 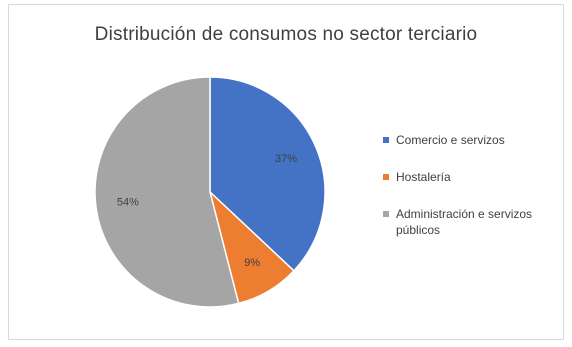 I want to click on legend-label-hostaleria: Hostalería, so click(x=423, y=177).